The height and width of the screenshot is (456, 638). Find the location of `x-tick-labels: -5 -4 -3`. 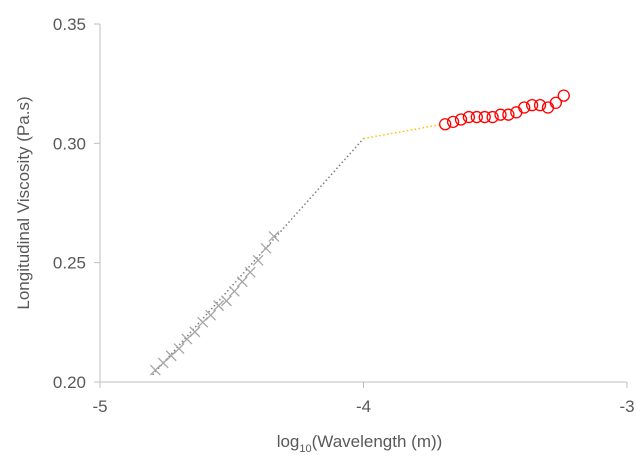

x-tick-labels: -5 -4 -3 is located at coordinates (363, 399).